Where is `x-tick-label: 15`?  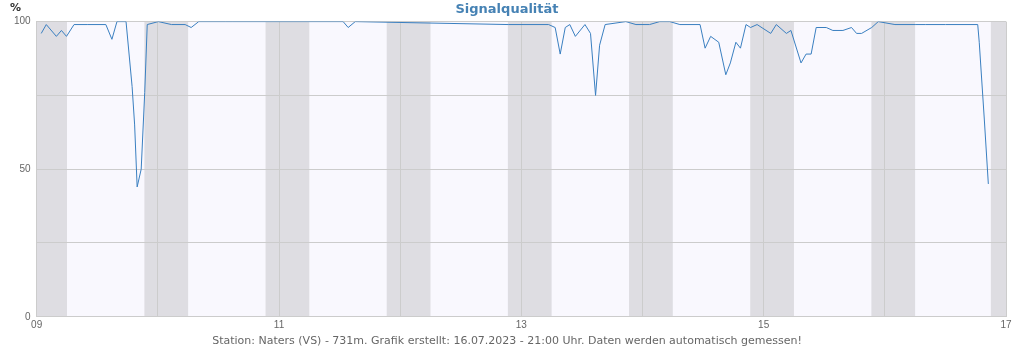
x-tick-label: 15 is located at coordinates (764, 324).